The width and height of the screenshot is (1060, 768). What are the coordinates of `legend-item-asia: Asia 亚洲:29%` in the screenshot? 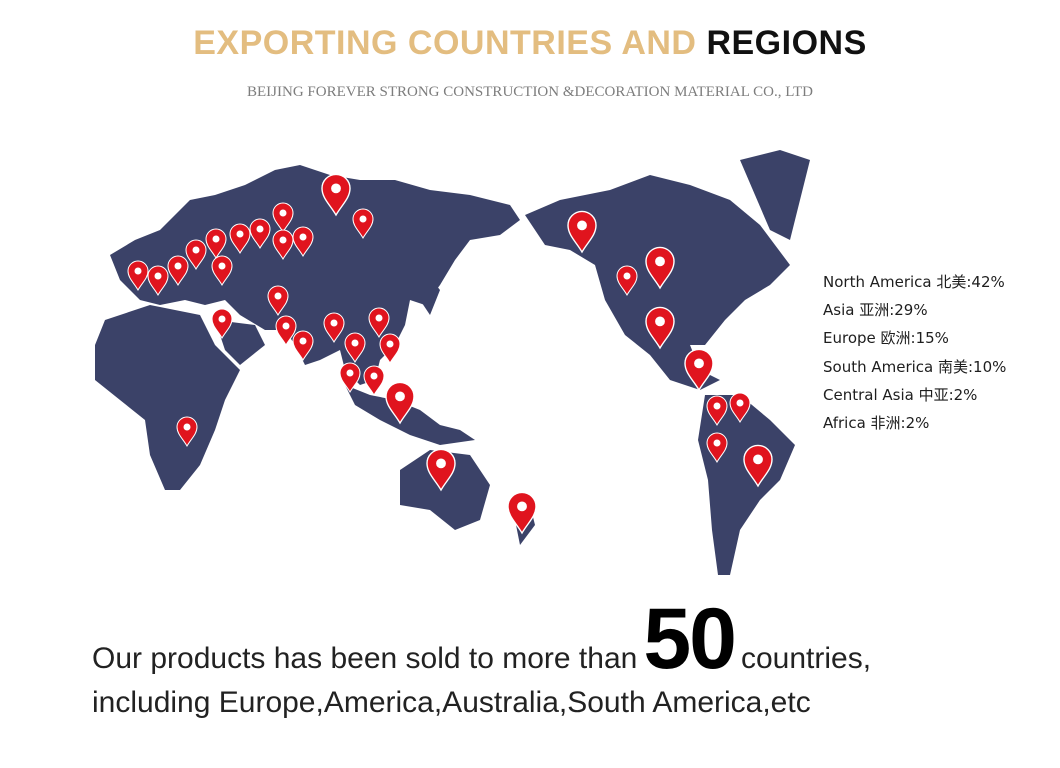 It's located at (875, 310).